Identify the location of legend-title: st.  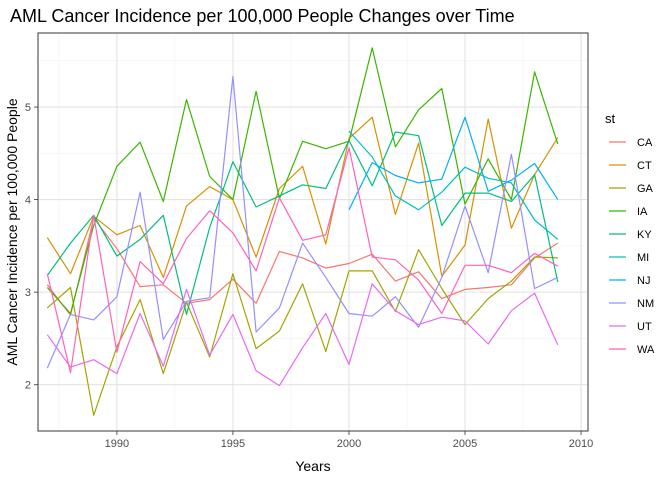
(610, 118).